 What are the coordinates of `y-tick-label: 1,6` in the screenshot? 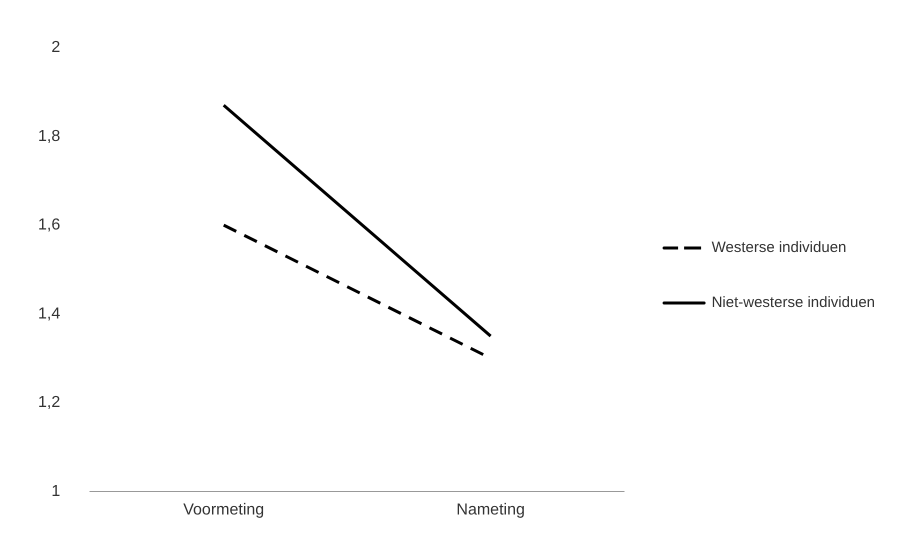 It's located at (49, 225).